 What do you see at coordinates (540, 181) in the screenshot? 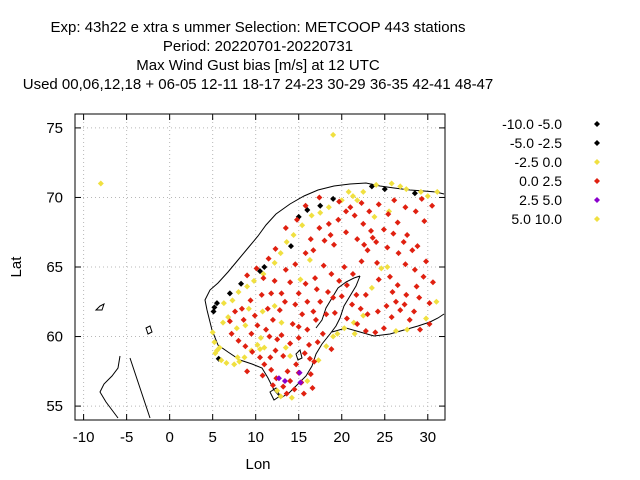
I see `legend-label: 0.0 2.5` at bounding box center [540, 181].